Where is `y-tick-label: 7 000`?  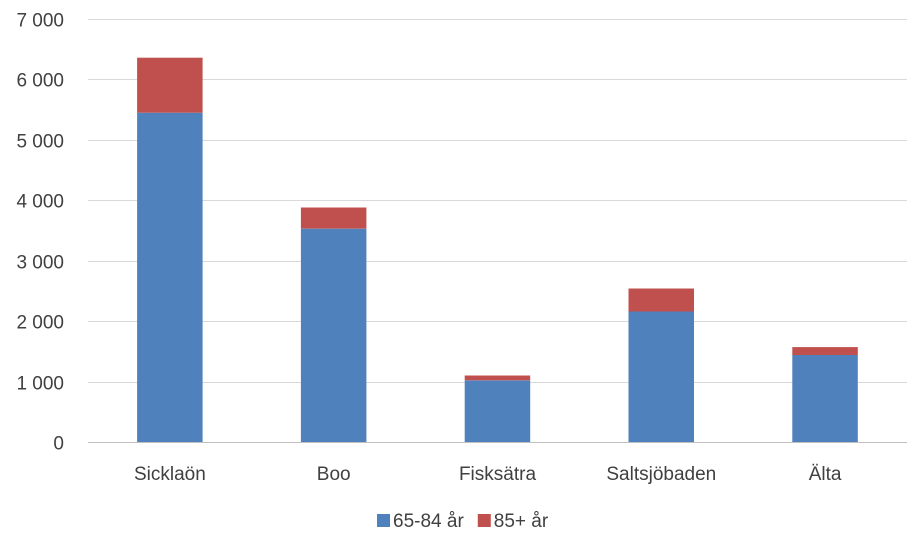 y-tick-label: 7 000 is located at coordinates (40, 21).